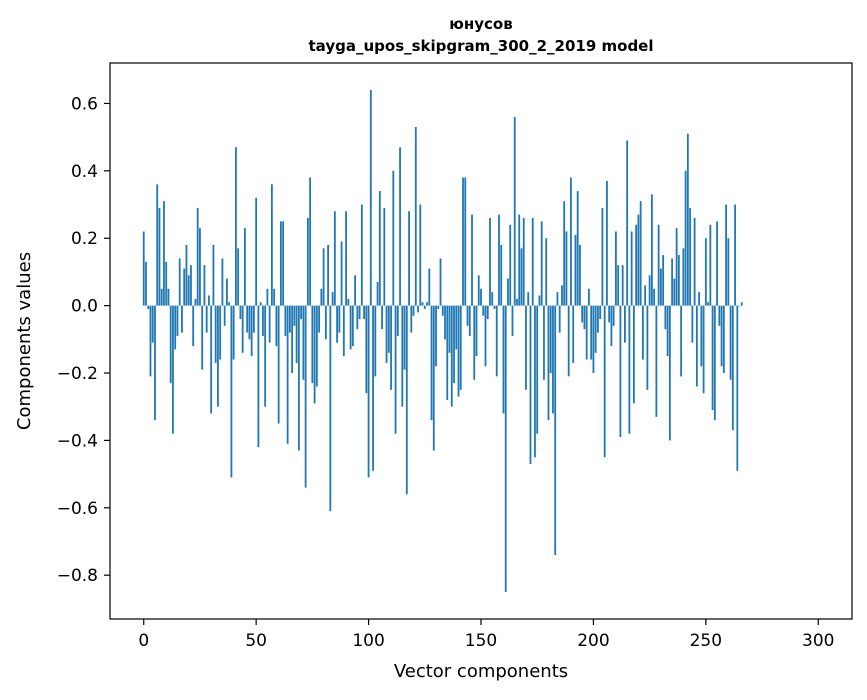 The image size is (867, 700). Describe the element at coordinates (481, 671) in the screenshot. I see `x-axis-label: Vector components` at that location.